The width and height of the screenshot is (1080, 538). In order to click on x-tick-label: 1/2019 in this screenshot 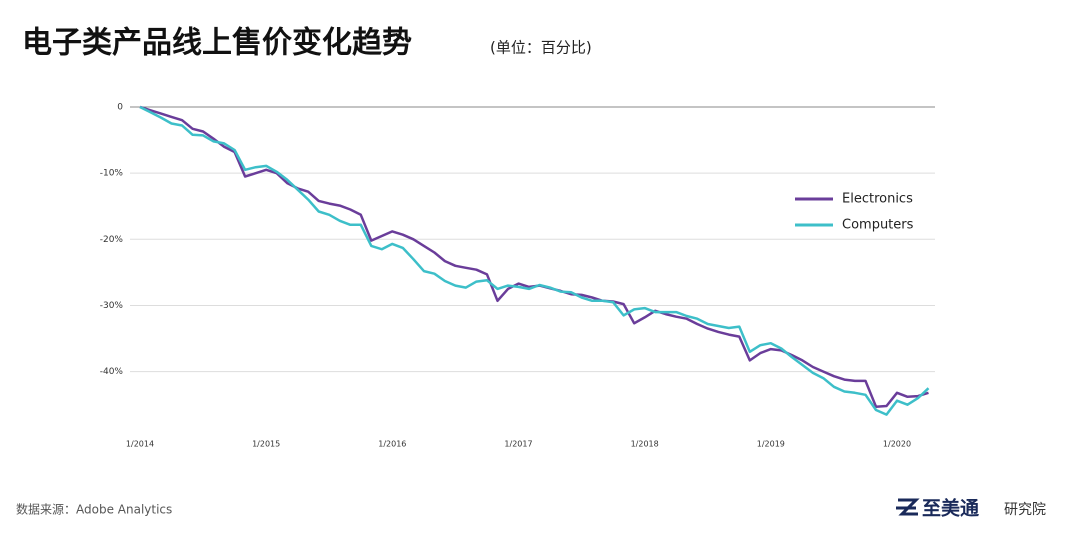, I will do `click(771, 444)`.